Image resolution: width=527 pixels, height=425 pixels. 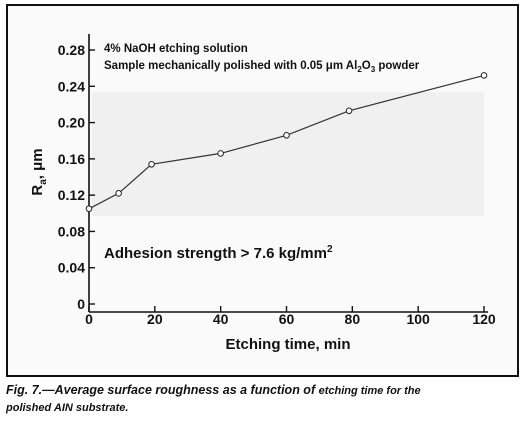 What do you see at coordinates (221, 319) in the screenshot?
I see `x-tick-label: 40` at bounding box center [221, 319].